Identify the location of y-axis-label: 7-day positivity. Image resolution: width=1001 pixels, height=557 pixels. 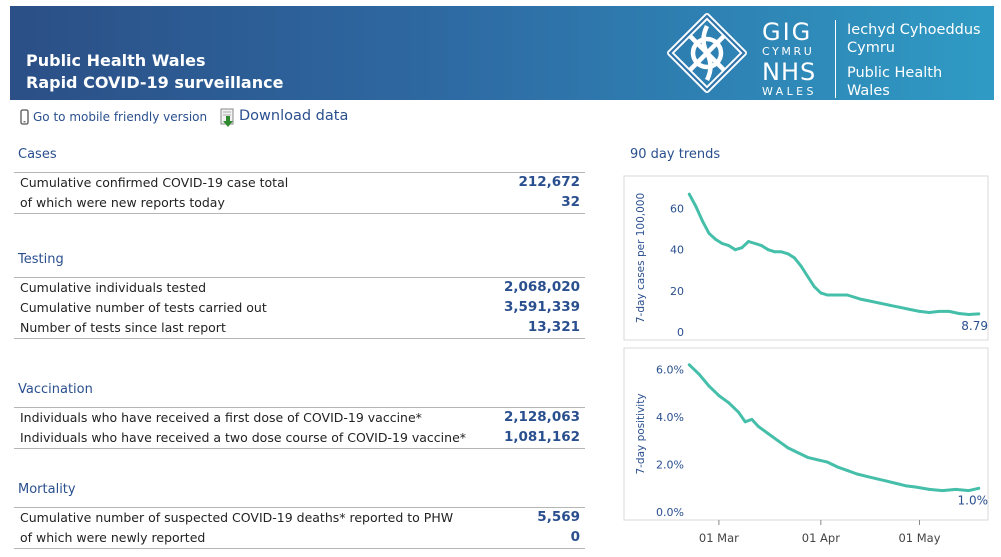
(641, 433).